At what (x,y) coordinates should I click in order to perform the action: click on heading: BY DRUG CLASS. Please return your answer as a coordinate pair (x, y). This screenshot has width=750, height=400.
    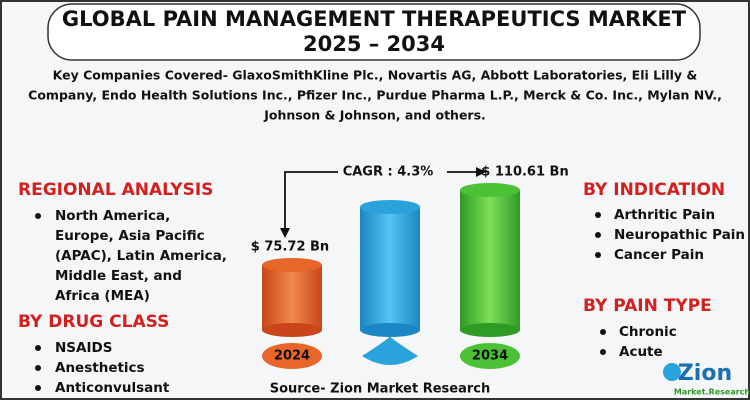
    Looking at the image, I should click on (93, 322).